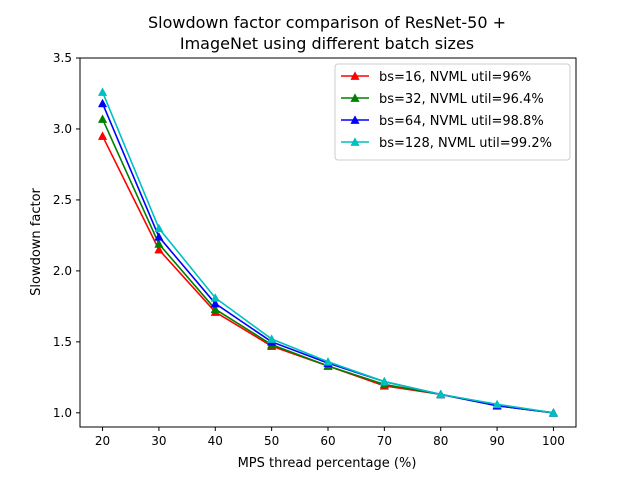  What do you see at coordinates (36, 241) in the screenshot?
I see `y-axis-label: Slowdown factor` at bounding box center [36, 241].